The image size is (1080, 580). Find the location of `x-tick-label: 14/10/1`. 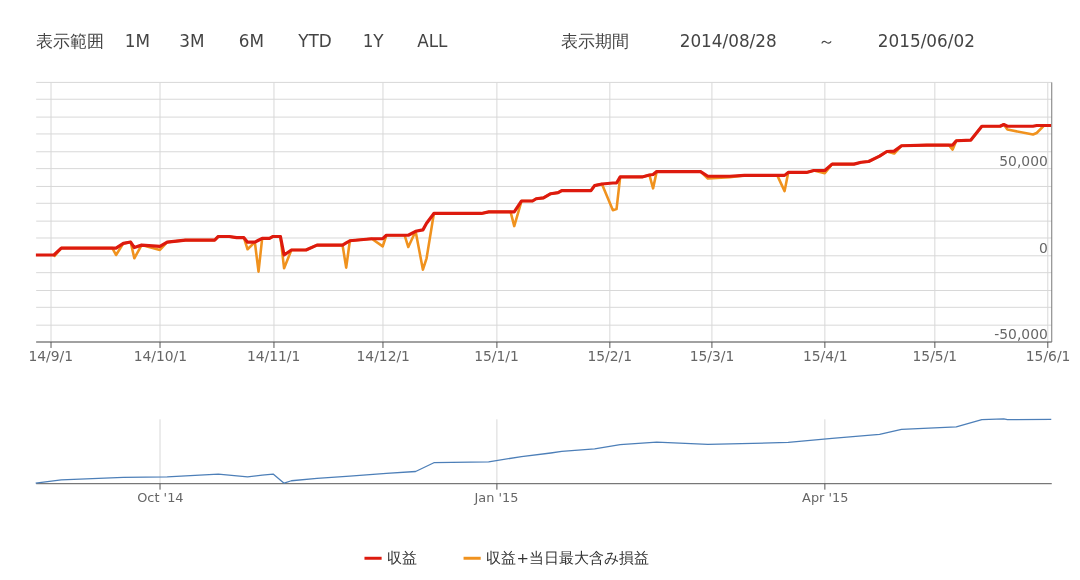

x-tick-label: 14/10/1 is located at coordinates (160, 355).